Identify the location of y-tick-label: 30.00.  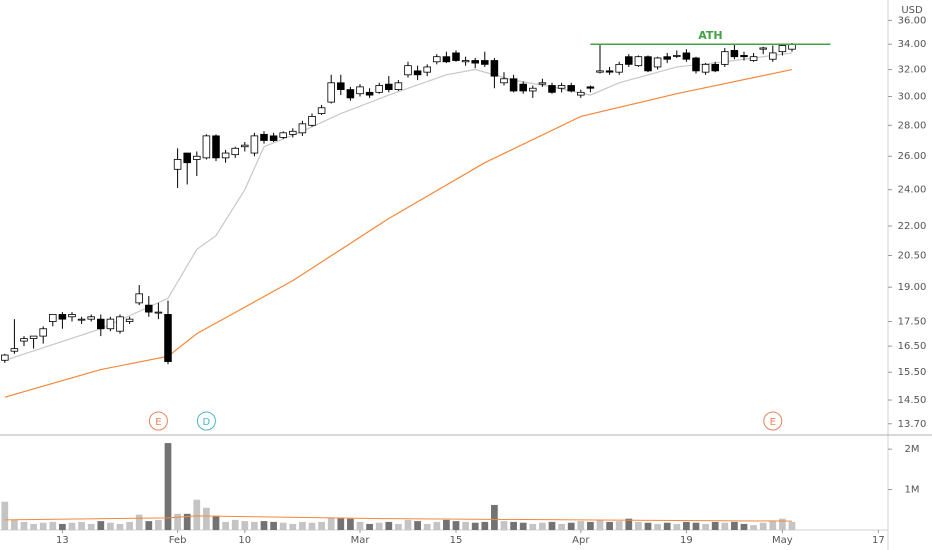
(912, 96).